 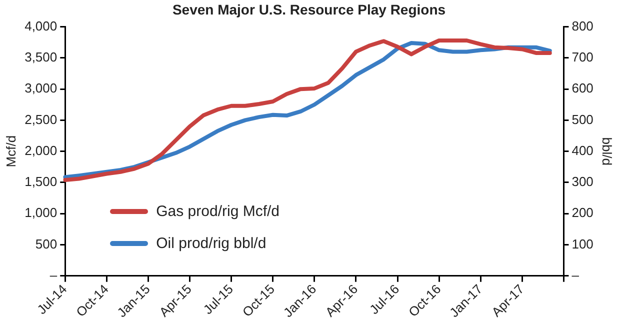 I want to click on y2-tick-label: 400, so click(x=583, y=150).